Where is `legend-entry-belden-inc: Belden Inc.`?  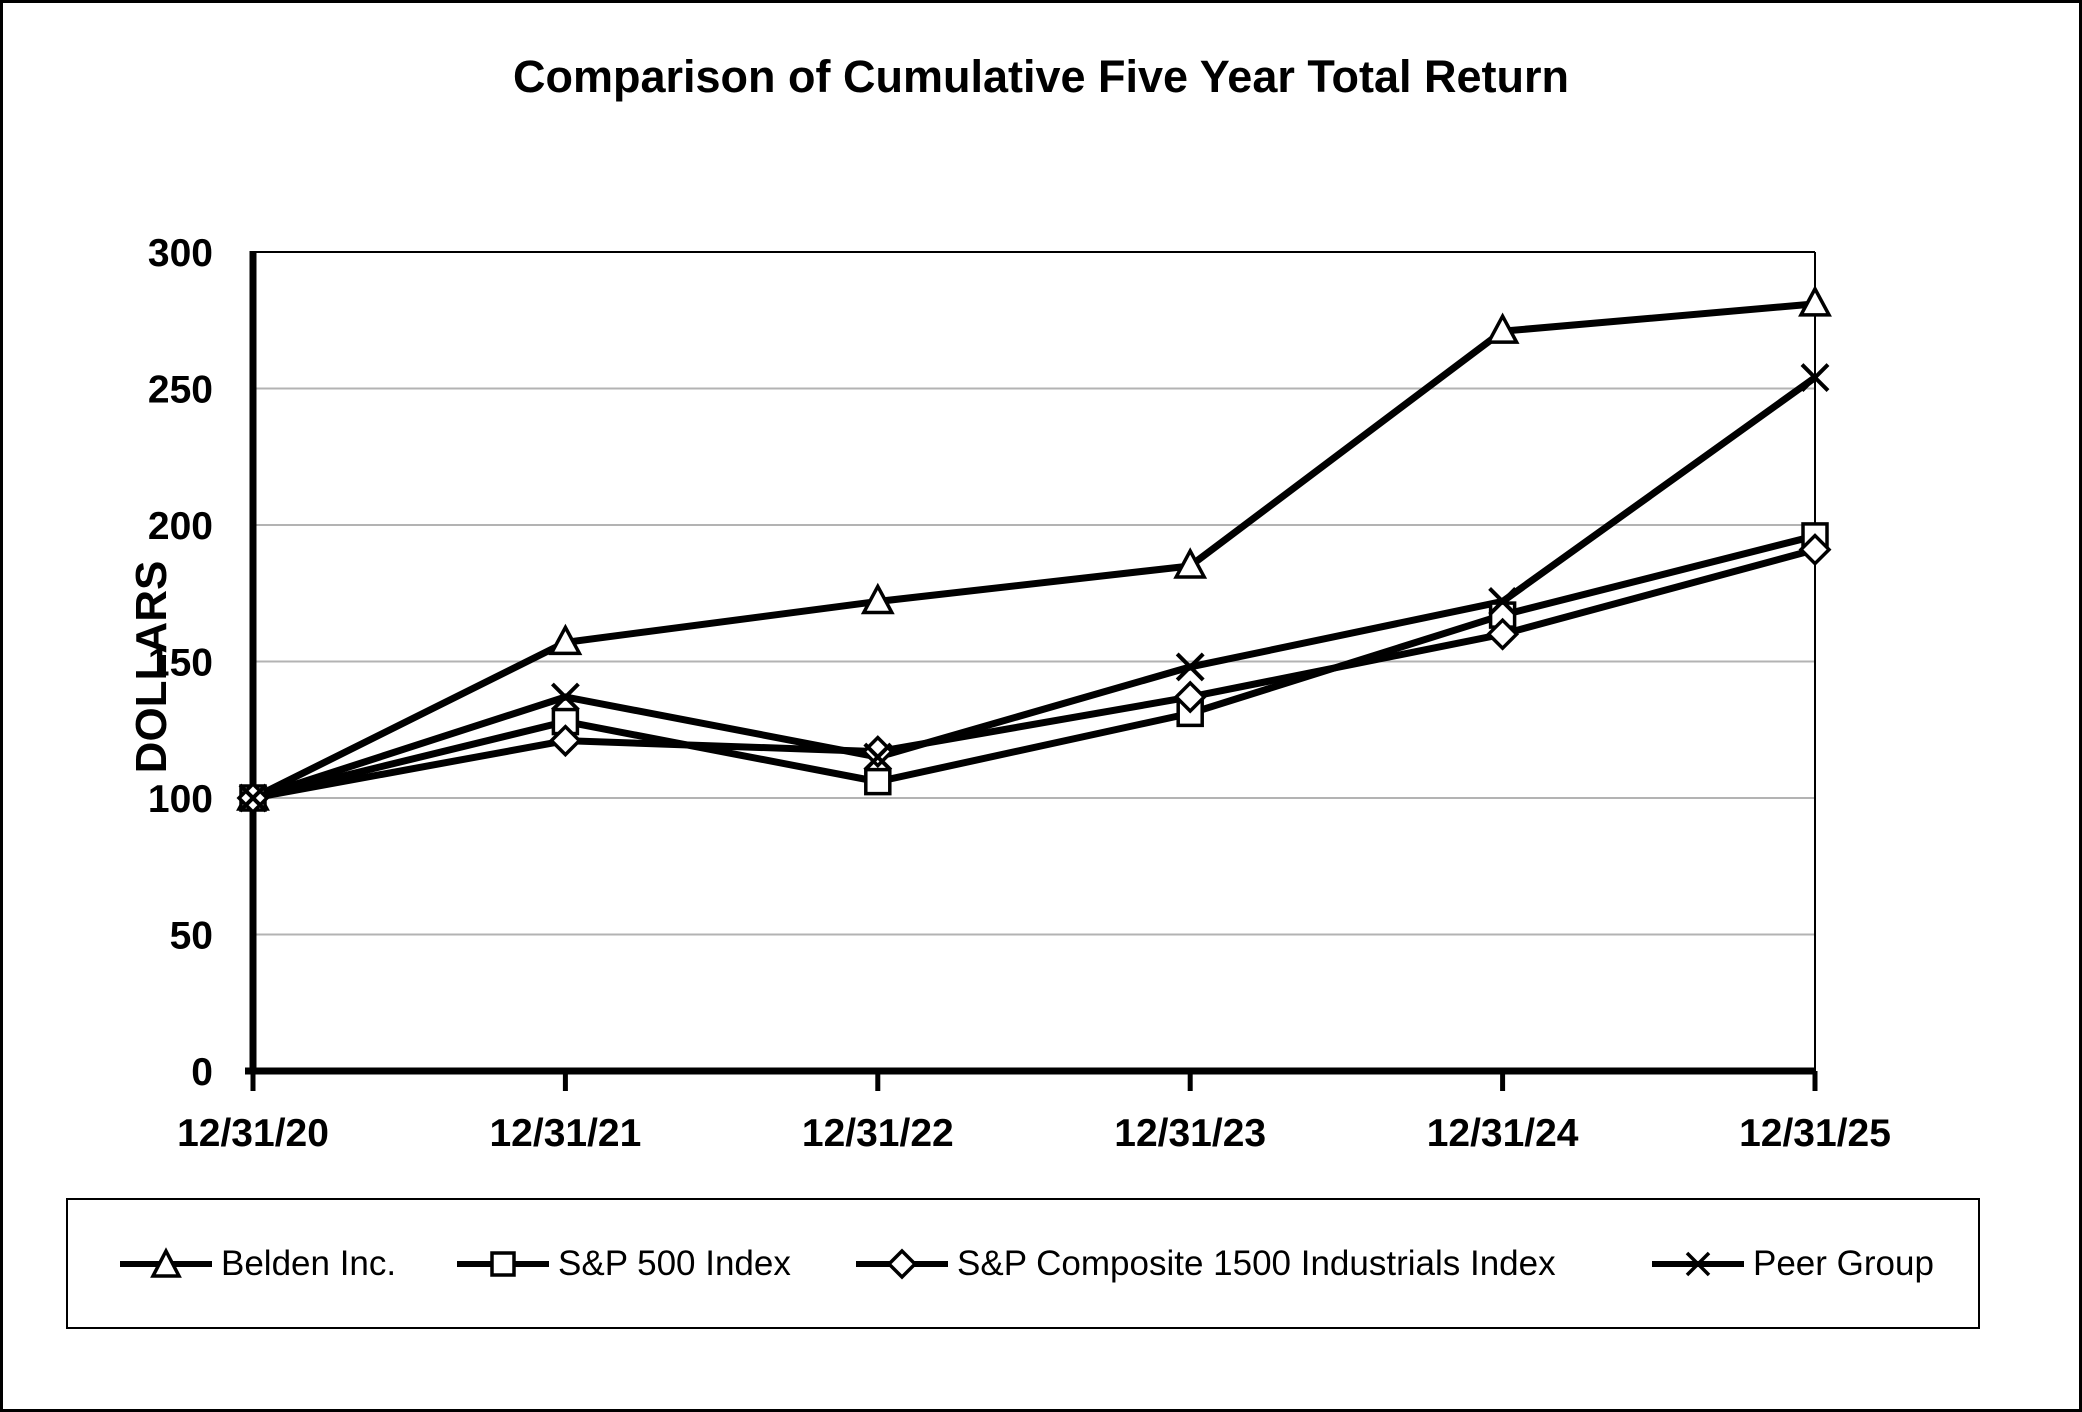
legend-entry-belden-inc: Belden Inc. is located at coordinates (258, 1263).